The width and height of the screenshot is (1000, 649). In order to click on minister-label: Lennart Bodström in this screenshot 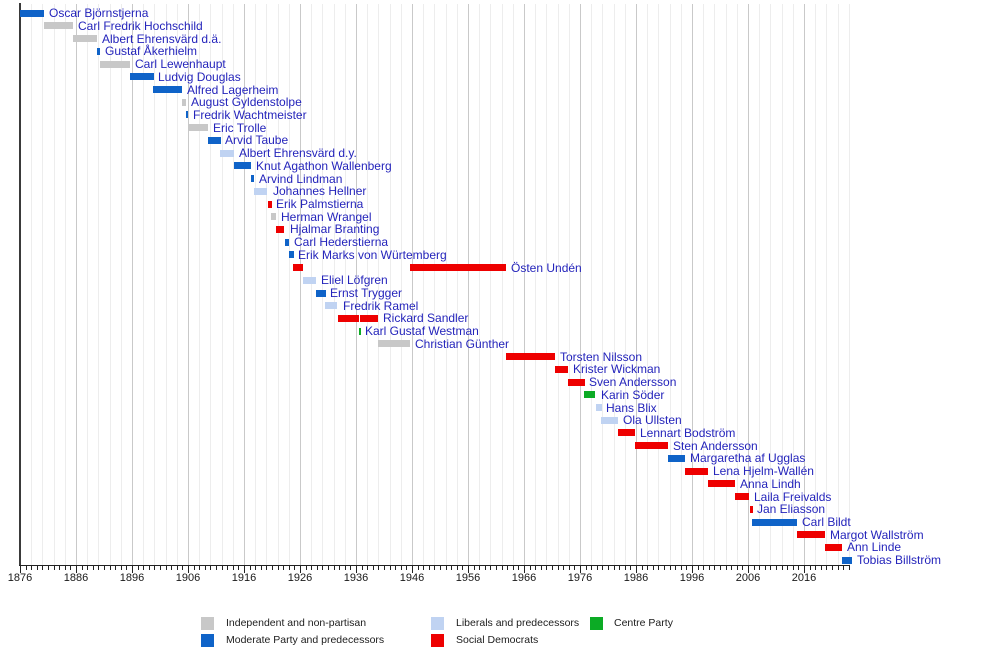, I will do `click(688, 433)`.